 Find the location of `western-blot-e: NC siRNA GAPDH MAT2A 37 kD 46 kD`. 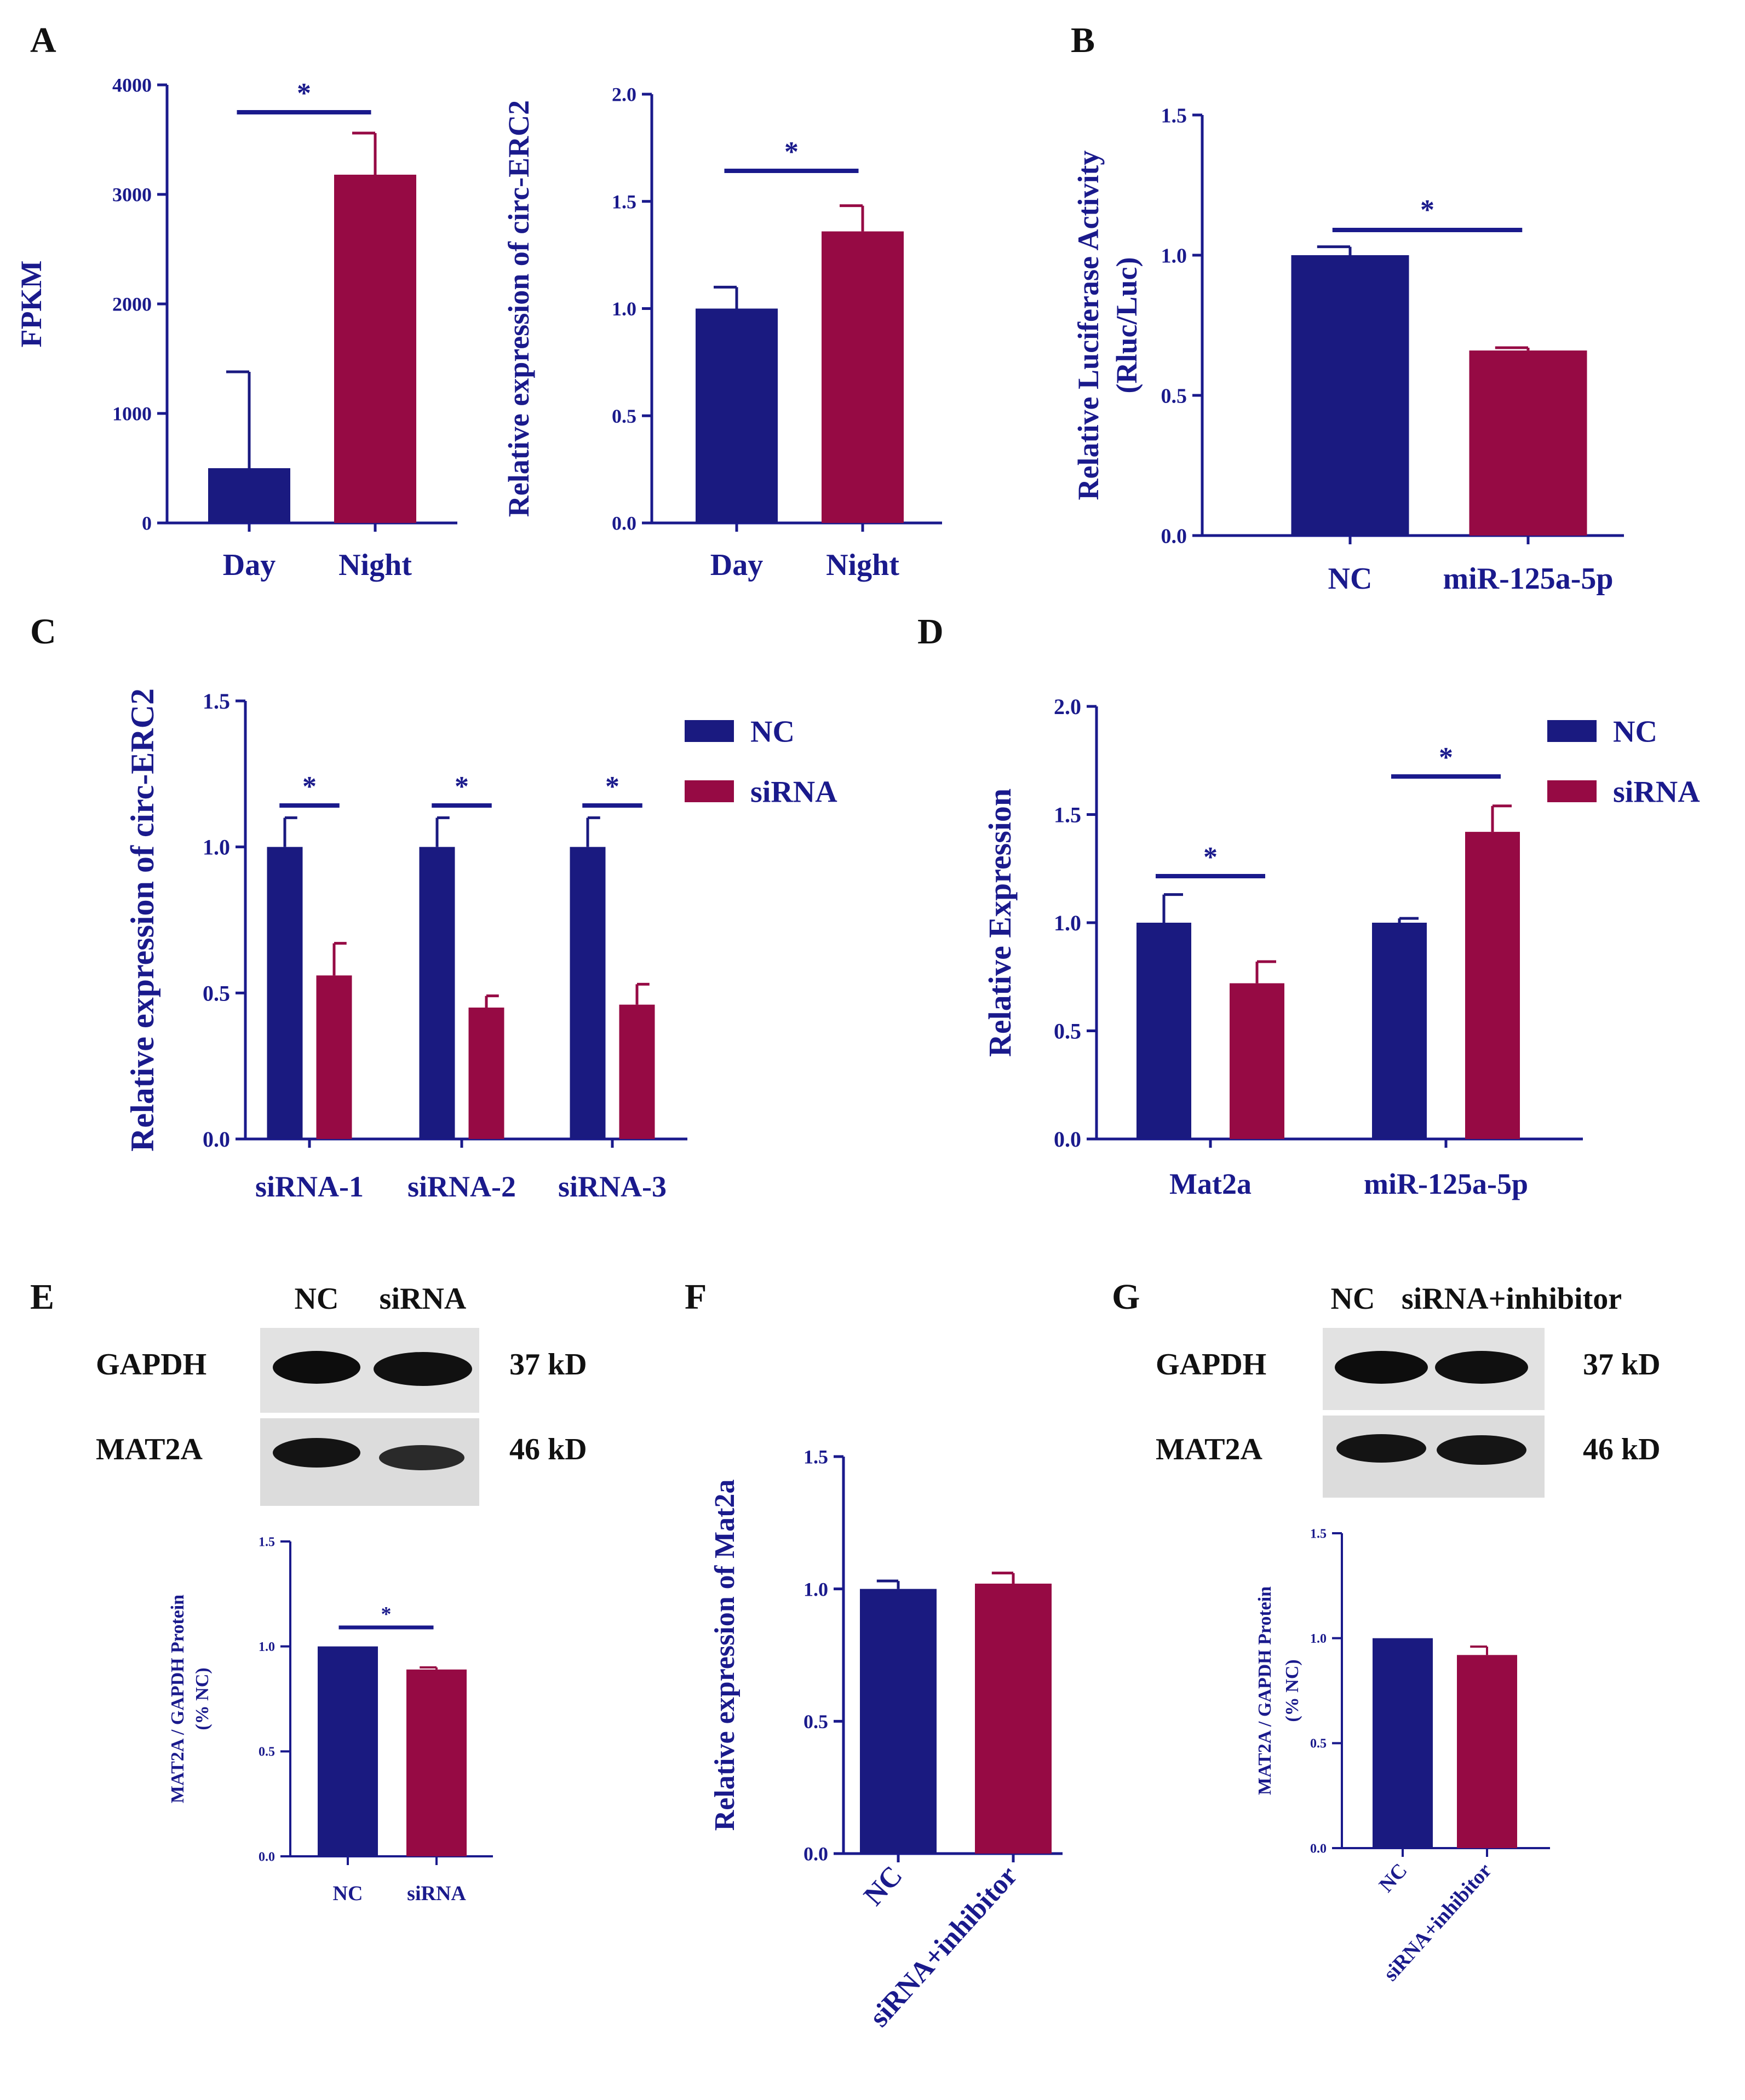

western-blot-e: NC siRNA GAPDH MAT2A 37 kD 46 kD is located at coordinates (342, 1394).